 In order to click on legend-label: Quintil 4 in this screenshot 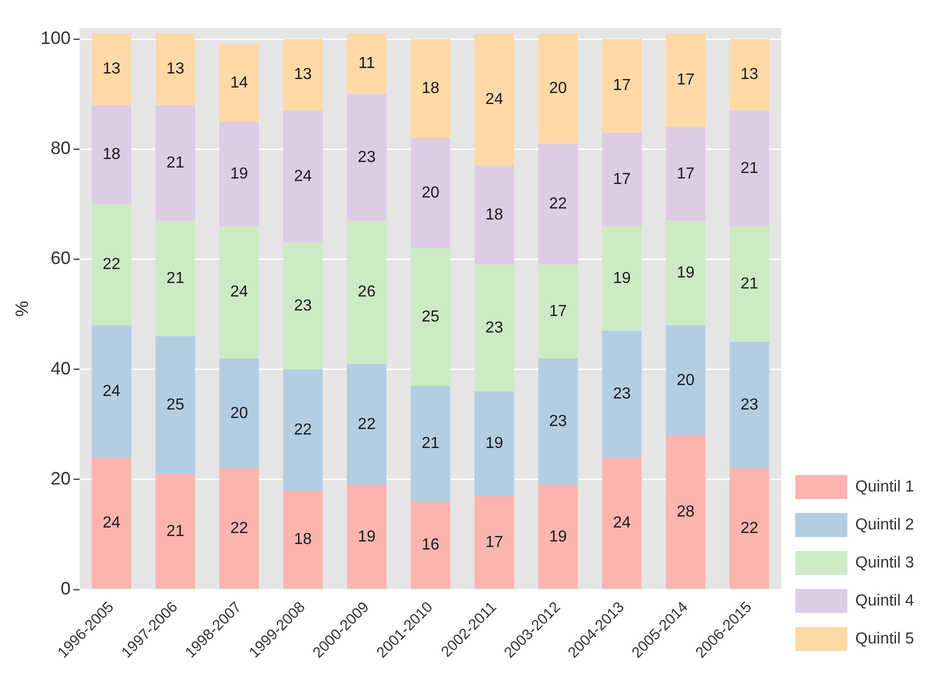, I will do `click(884, 601)`.